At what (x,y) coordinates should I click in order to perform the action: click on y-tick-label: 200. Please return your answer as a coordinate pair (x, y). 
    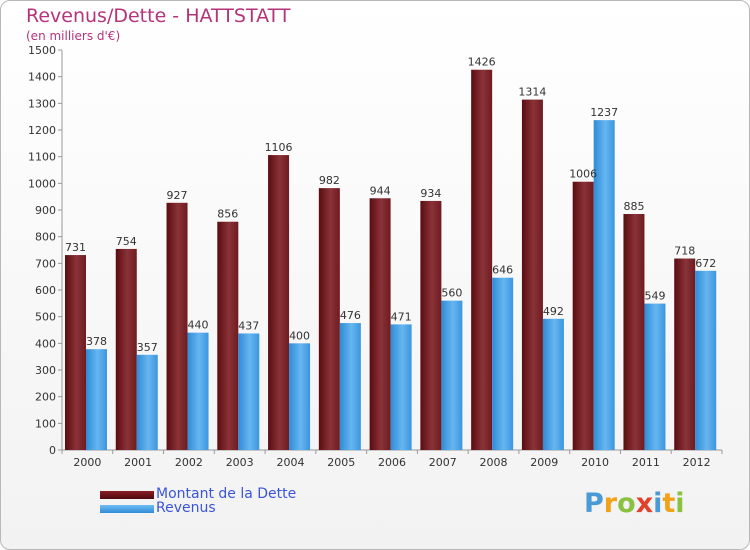
    Looking at the image, I should click on (45, 397).